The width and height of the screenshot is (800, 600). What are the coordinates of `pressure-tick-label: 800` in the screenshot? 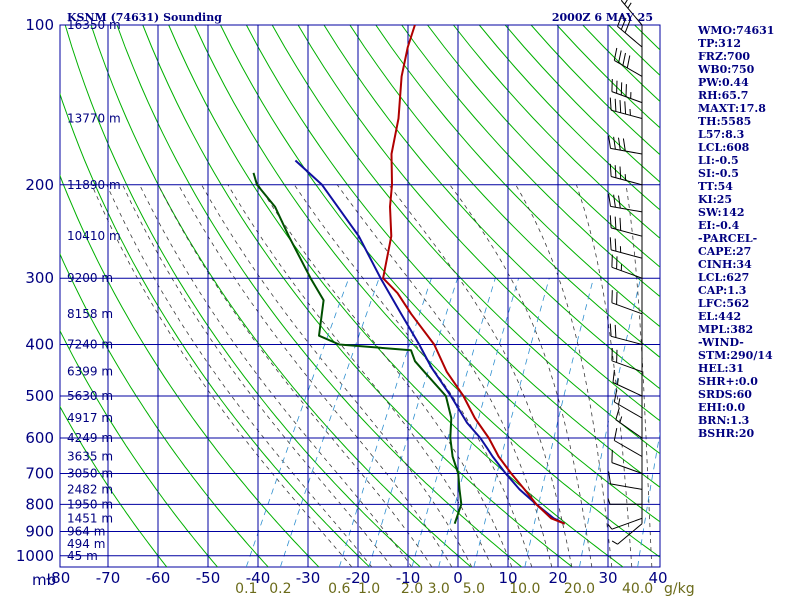 It's located at (39, 504).